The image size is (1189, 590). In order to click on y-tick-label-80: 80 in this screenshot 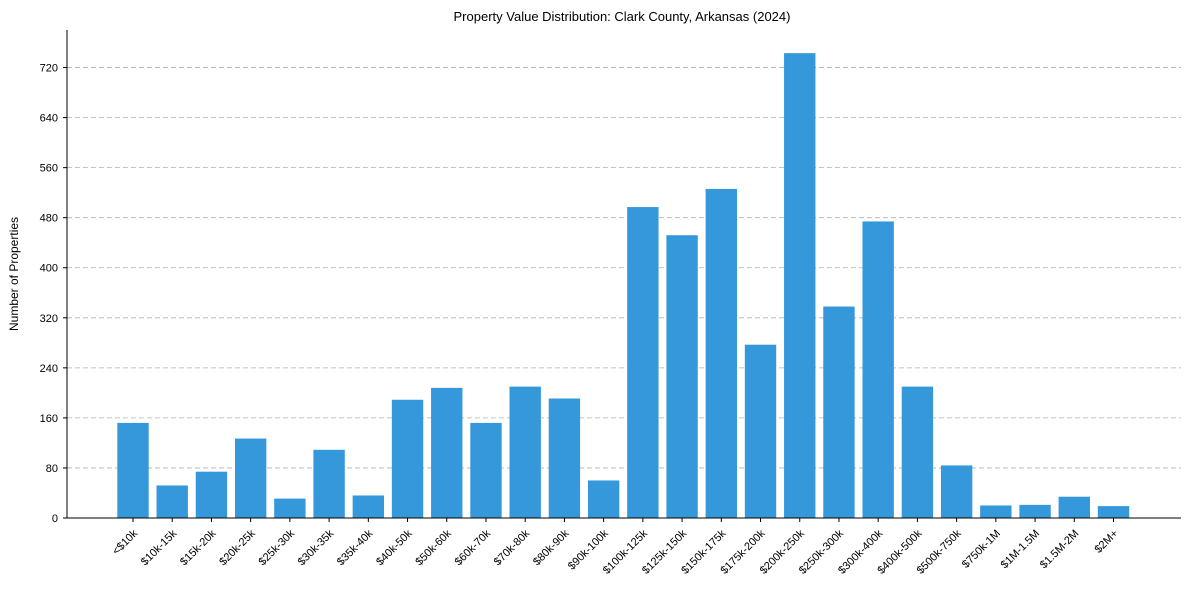, I will do `click(52, 469)`.